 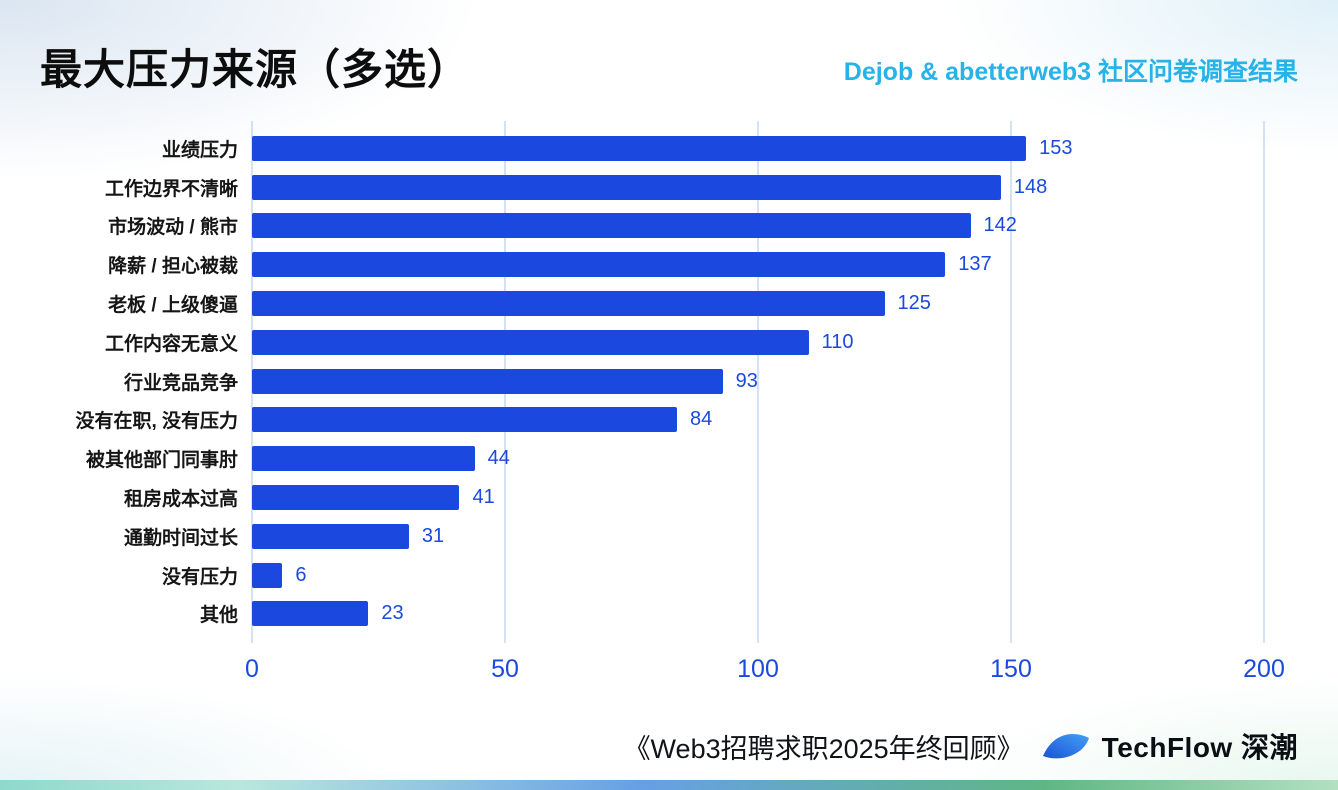 I want to click on page-title: 最大压力来源（多选）, so click(x=255, y=69).